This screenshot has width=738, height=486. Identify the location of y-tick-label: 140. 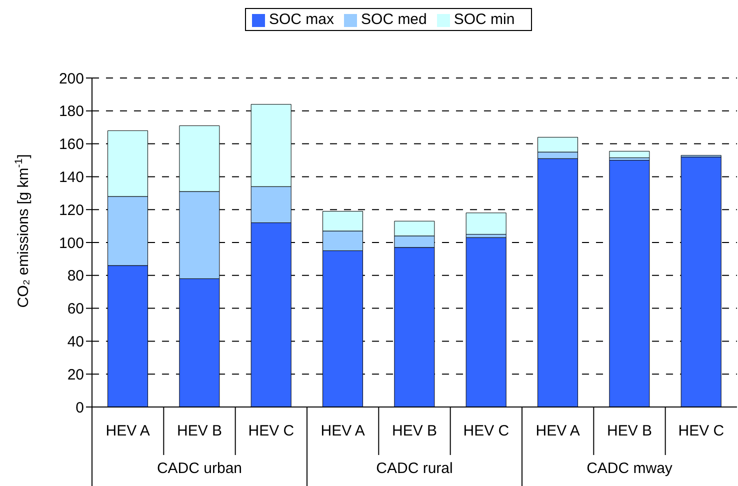
(71, 177).